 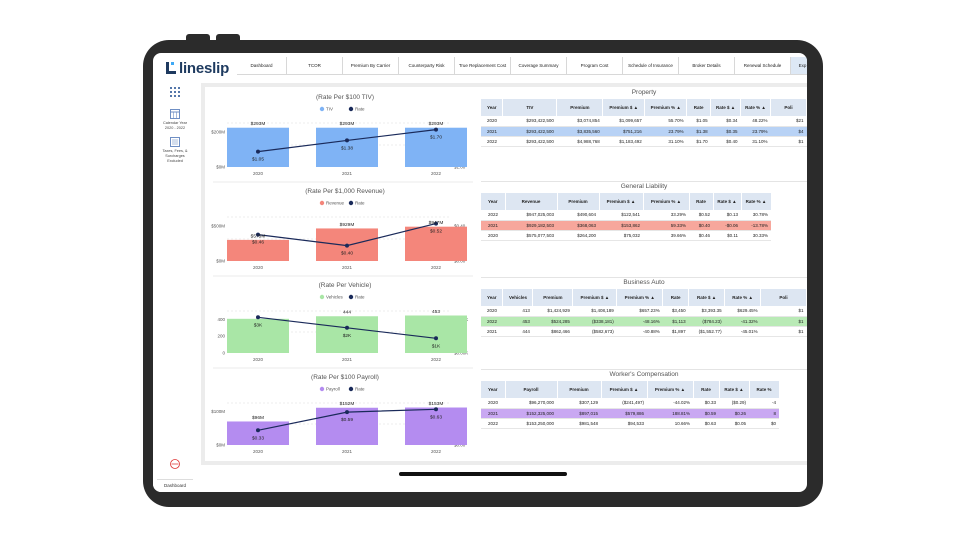 What do you see at coordinates (644, 181) in the screenshot?
I see `table-separator` at bounding box center [644, 181].